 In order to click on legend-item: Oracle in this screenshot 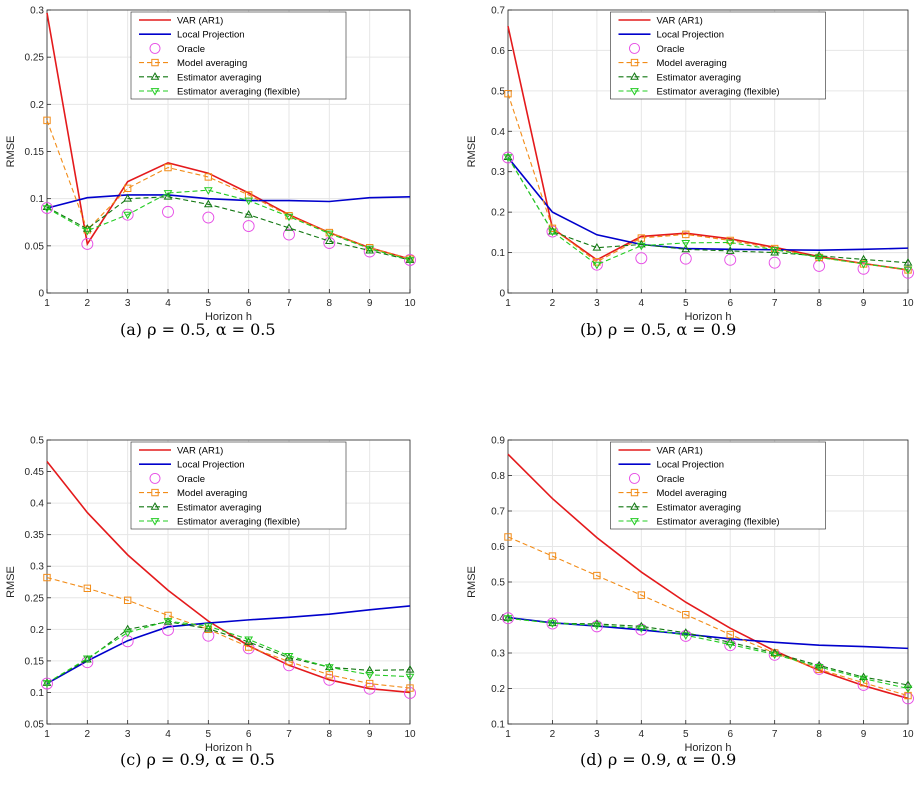, I will do `click(657, 478)`.